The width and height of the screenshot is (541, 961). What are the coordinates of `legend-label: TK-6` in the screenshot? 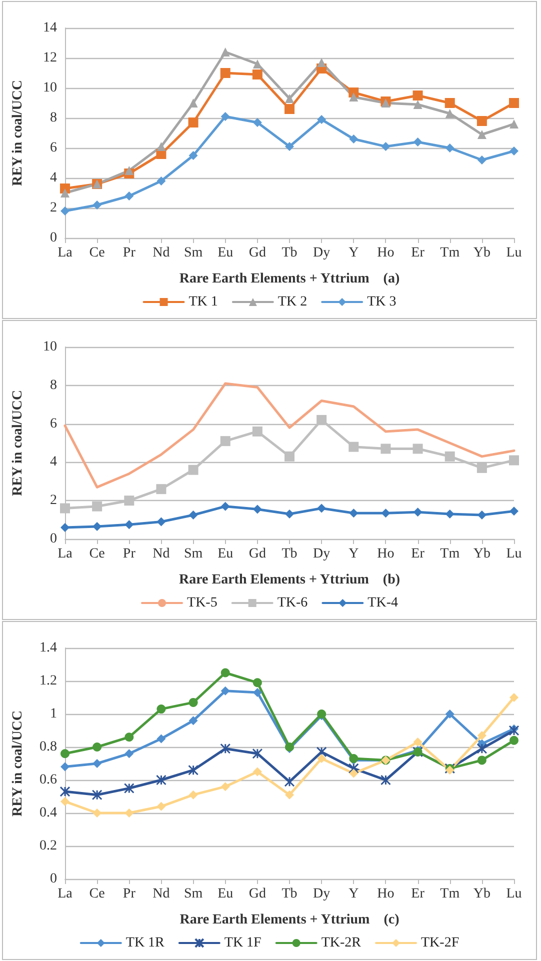 It's located at (292, 603).